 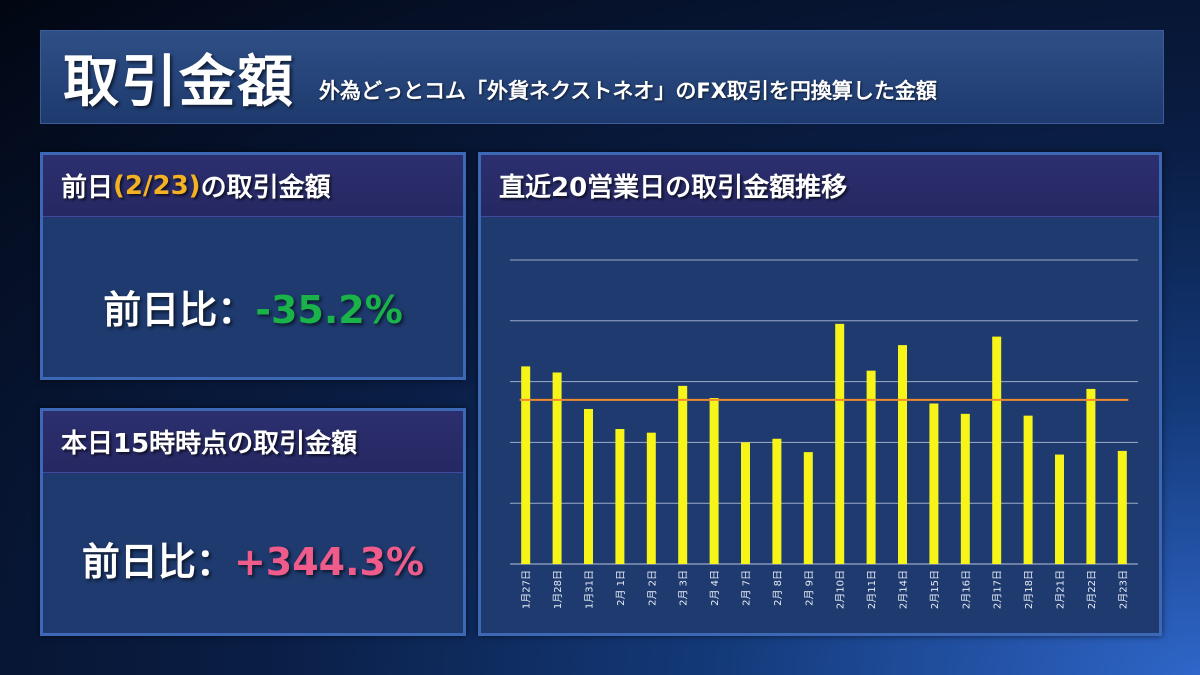 I want to click on prev-day-title-prefix: 前日, so click(x=87, y=188).